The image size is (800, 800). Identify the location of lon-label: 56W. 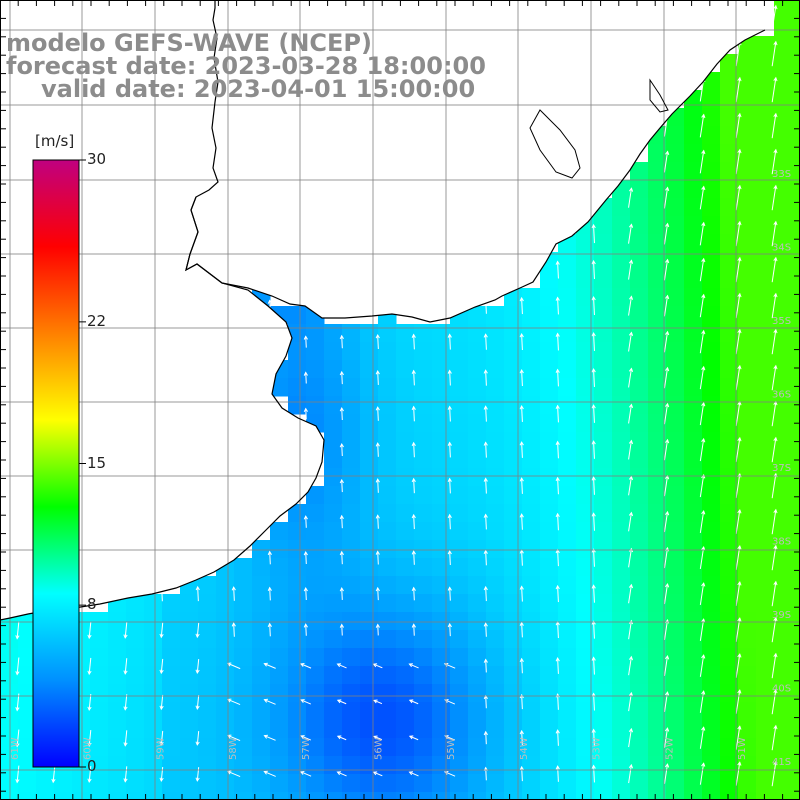
(379, 748).